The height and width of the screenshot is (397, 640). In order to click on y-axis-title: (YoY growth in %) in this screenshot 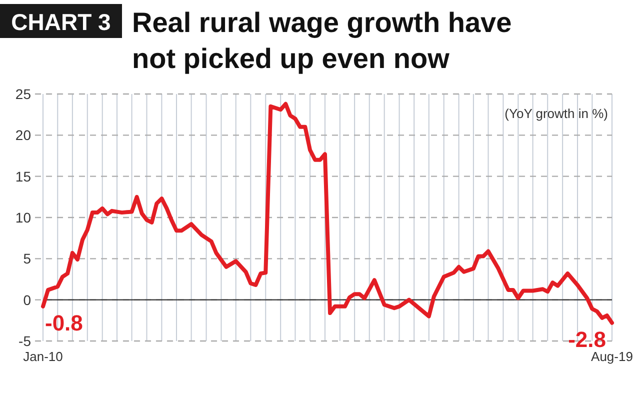, I will do `click(556, 113)`.